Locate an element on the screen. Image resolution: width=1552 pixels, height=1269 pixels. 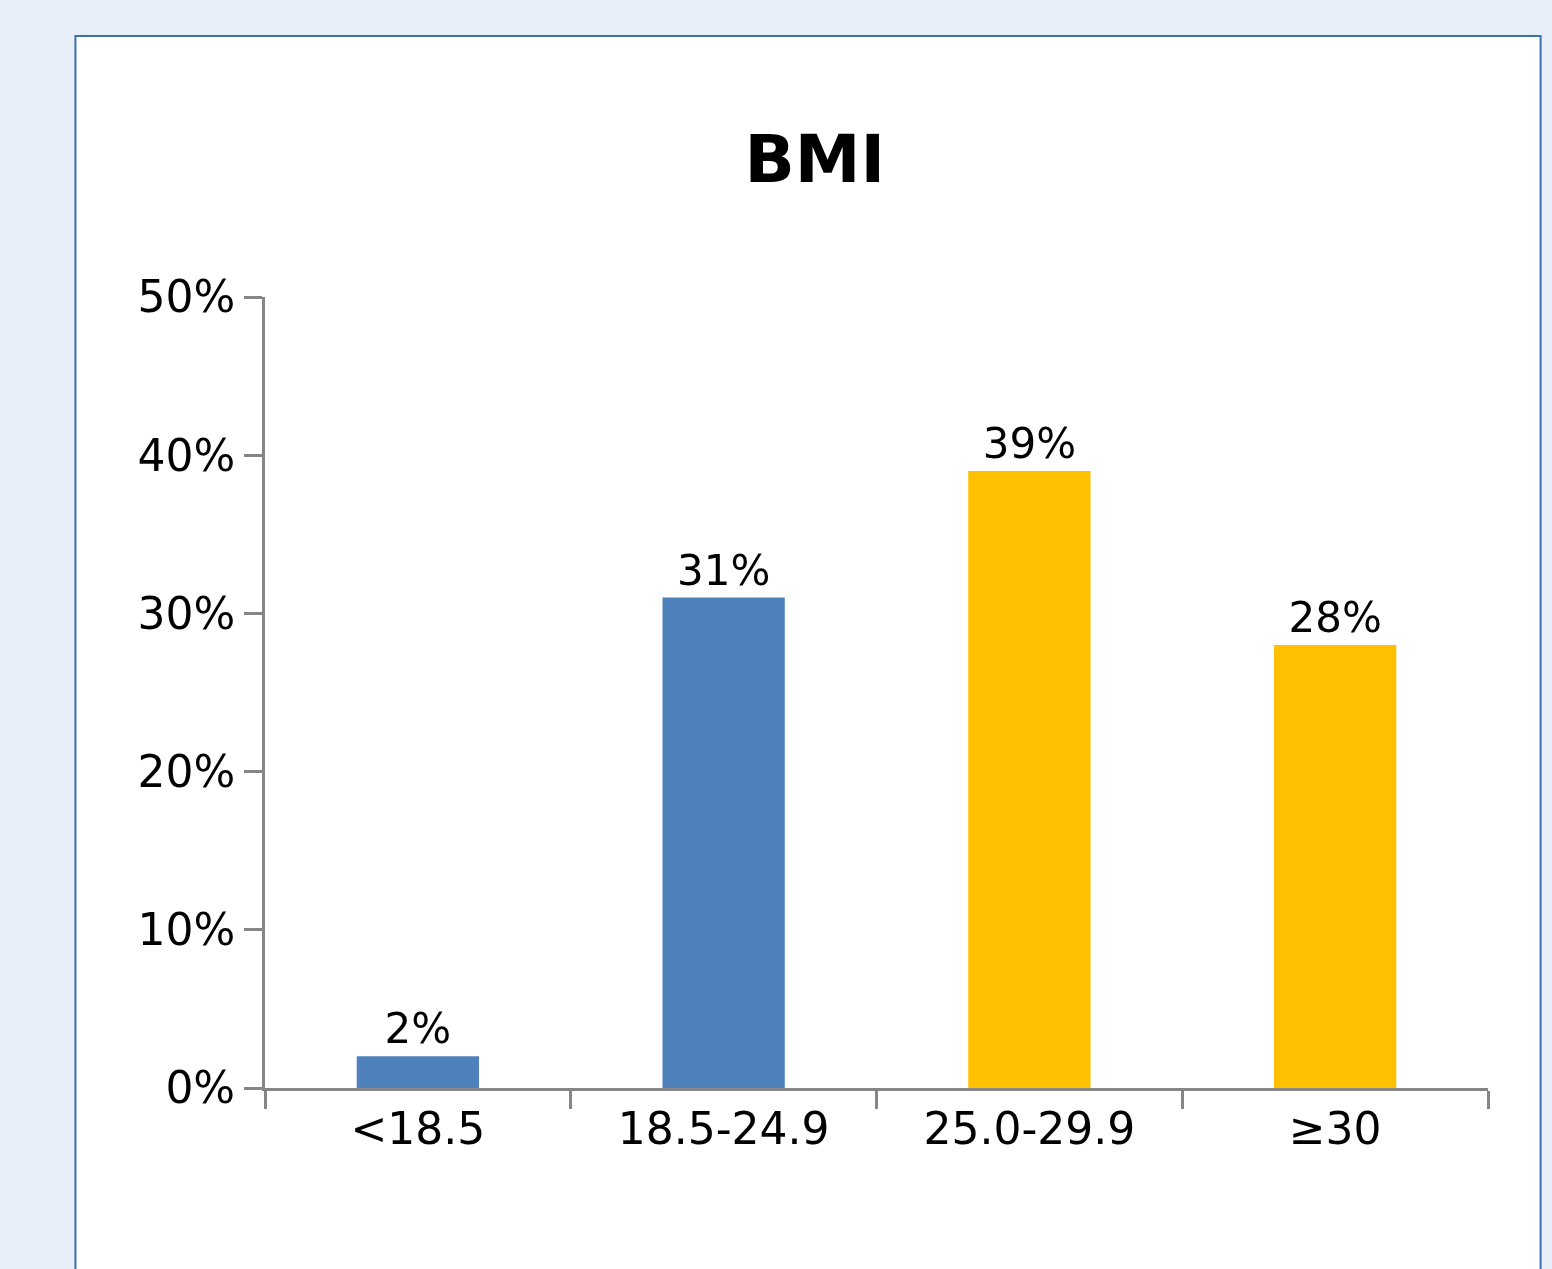
data-label: 39% is located at coordinates (1029, 444).